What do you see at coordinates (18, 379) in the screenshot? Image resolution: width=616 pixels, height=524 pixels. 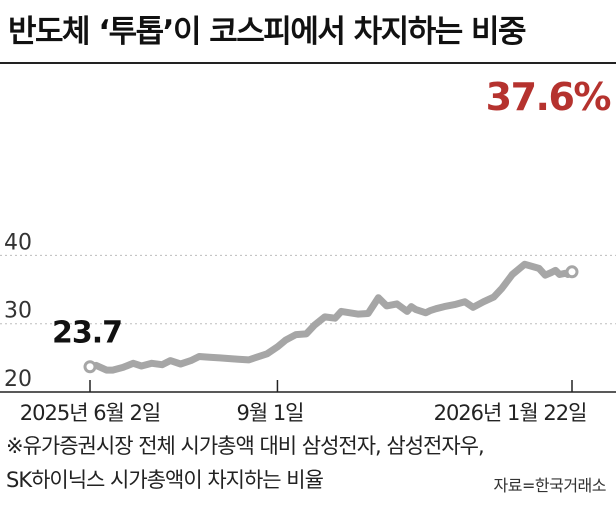 I see `y-tick-label-20: 20` at bounding box center [18, 379].